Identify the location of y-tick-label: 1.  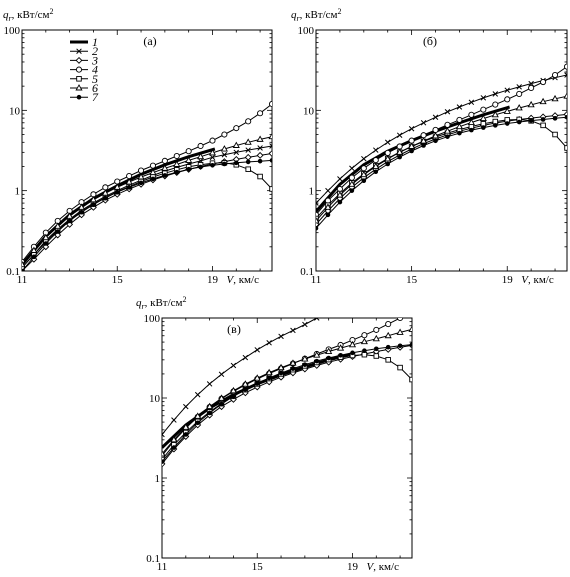
(312, 192).